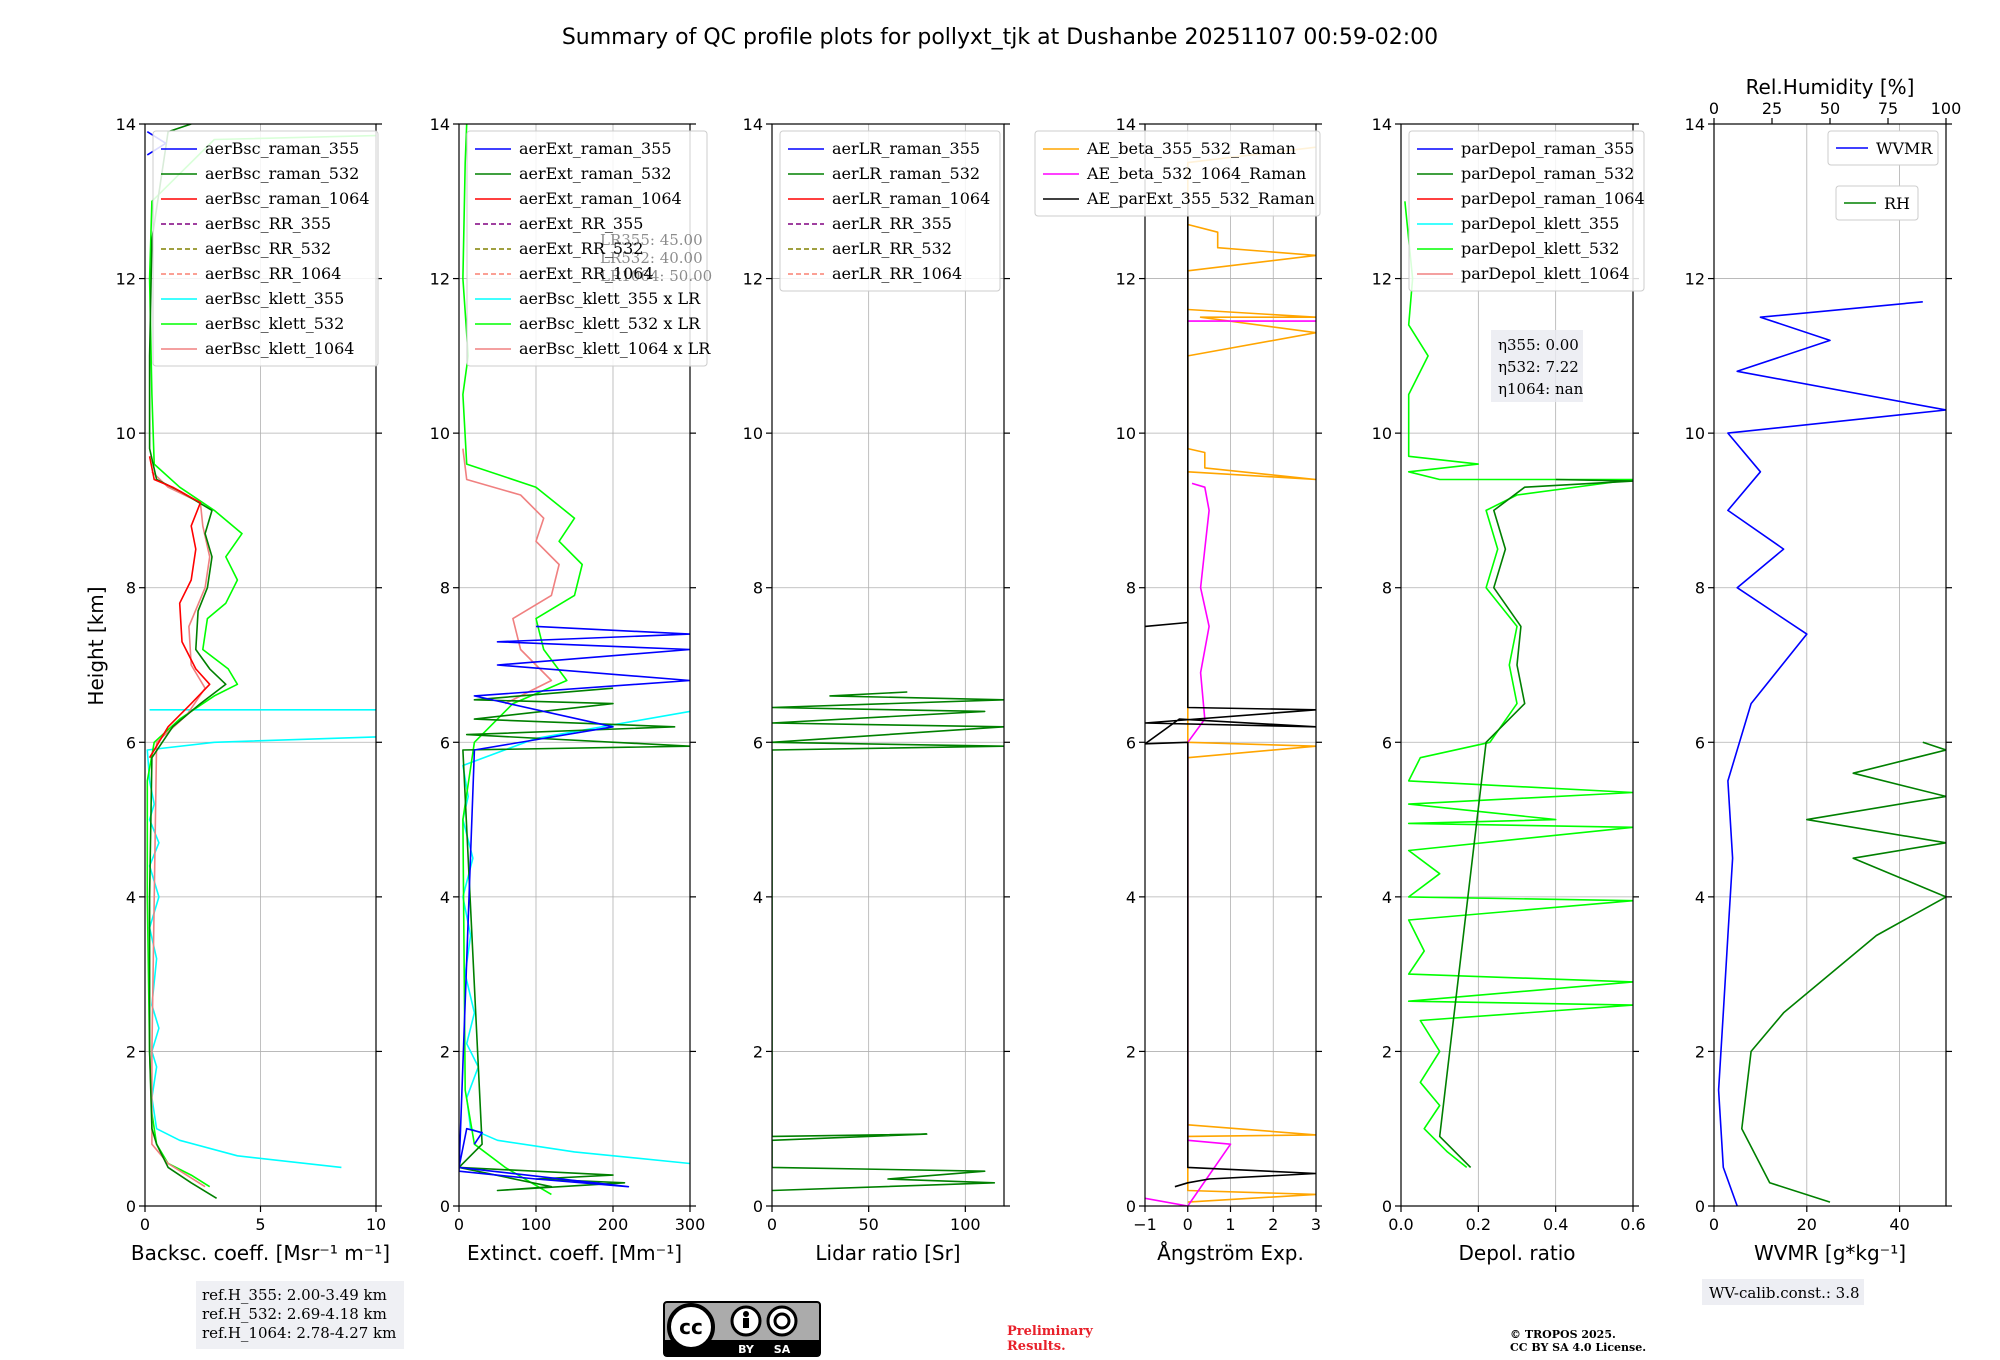  What do you see at coordinates (287, 198) in the screenshot?
I see `legend-label: aerBsc_raman_1064` at bounding box center [287, 198].